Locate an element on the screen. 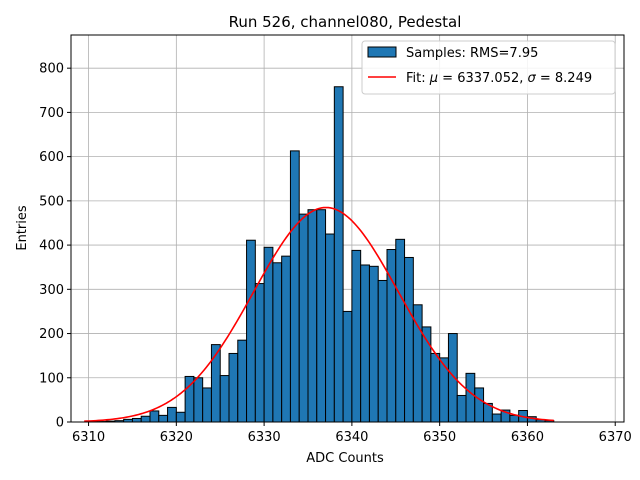  x-tick-label: 6330 is located at coordinates (264, 437).